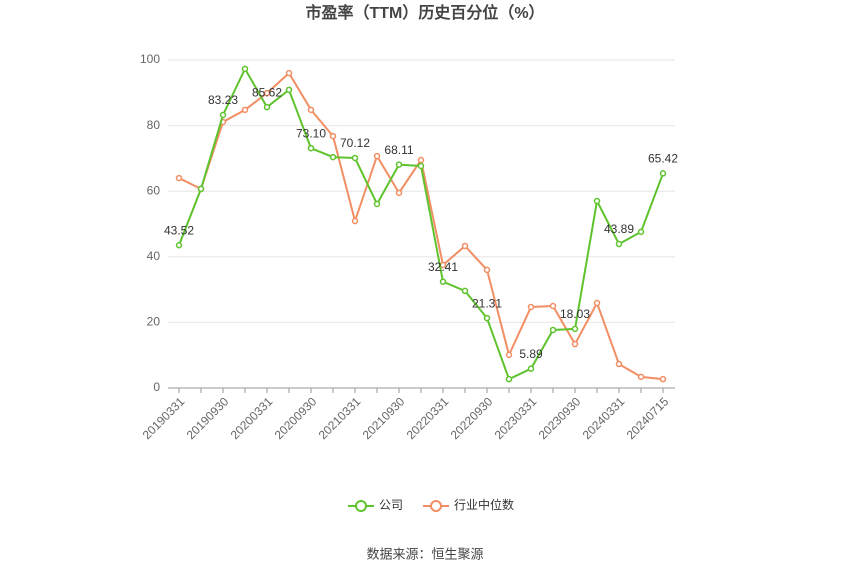 The height and width of the screenshot is (580, 850). What do you see at coordinates (443, 267) in the screenshot?
I see `data-label: 32.41` at bounding box center [443, 267].